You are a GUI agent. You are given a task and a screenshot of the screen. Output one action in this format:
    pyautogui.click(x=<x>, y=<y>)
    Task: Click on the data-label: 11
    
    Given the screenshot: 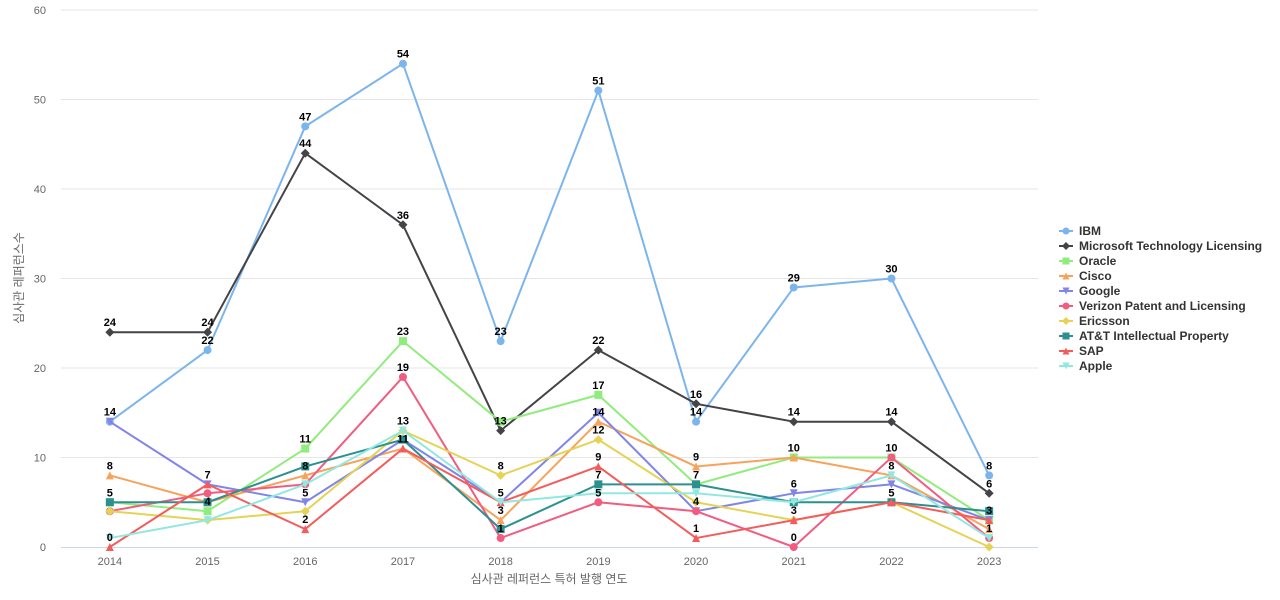 What is the action you would take?
    pyautogui.click(x=403, y=440)
    